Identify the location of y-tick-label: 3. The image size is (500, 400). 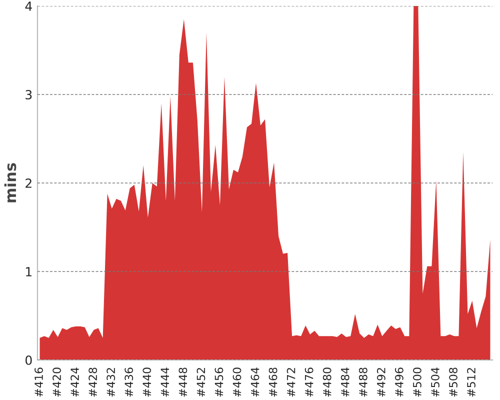
(29, 95).